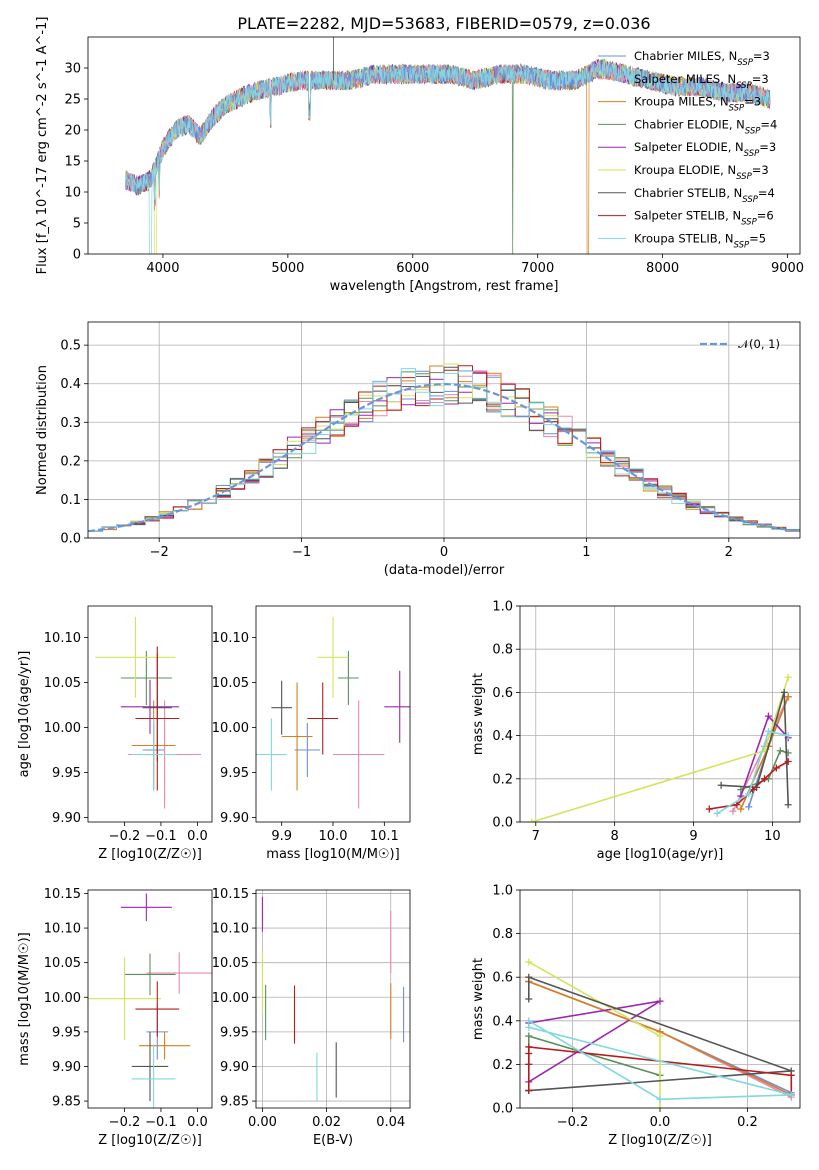 The width and height of the screenshot is (819, 1170). Describe the element at coordinates (234, 818) in the screenshot. I see `y-tick-label: 9.90` at that location.